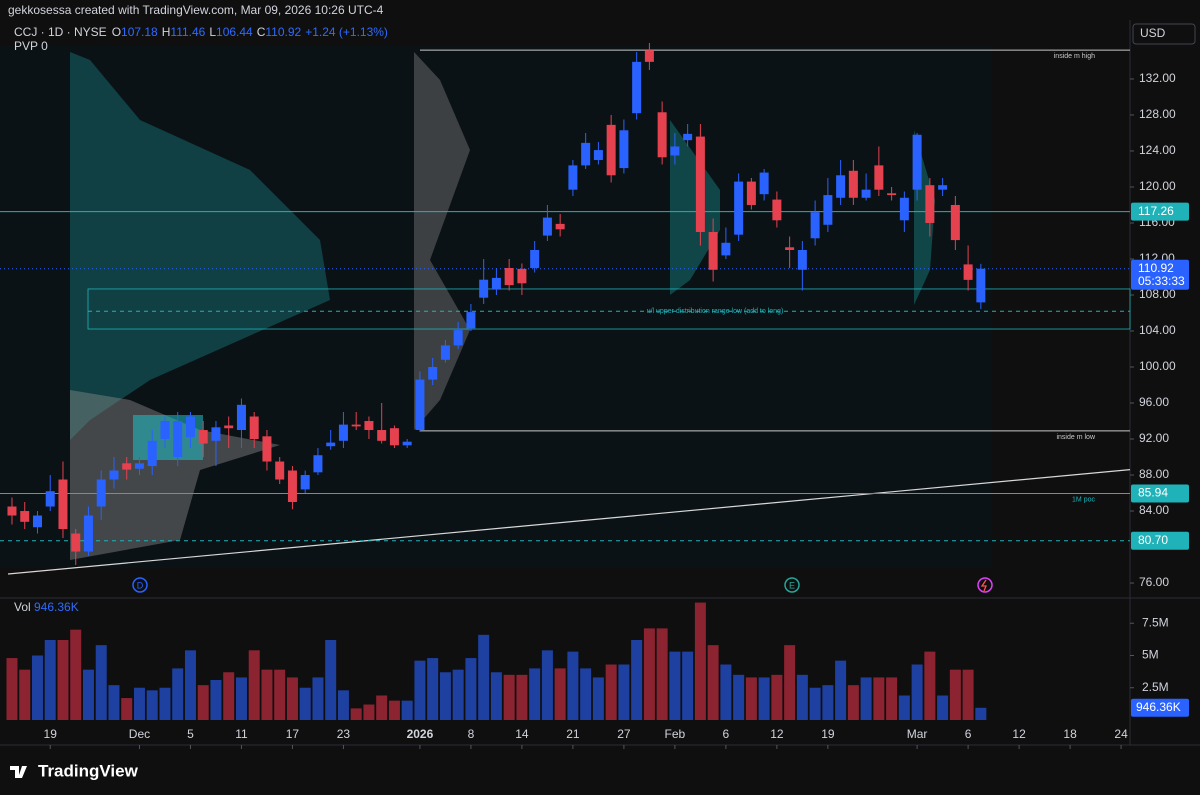 Image resolution: width=1200 pixels, height=795 pixels. Describe the element at coordinates (1083, 499) in the screenshot. I see `level-text: 1M poc` at that location.